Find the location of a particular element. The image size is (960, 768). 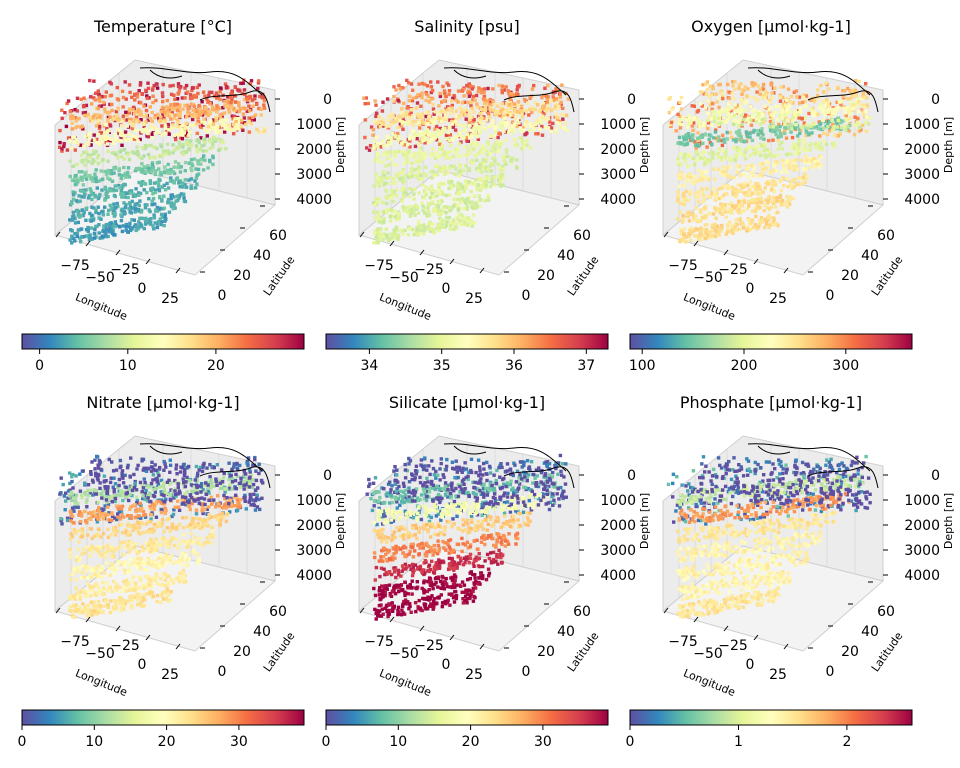

z-tick-label: 2000 is located at coordinates (618, 150).